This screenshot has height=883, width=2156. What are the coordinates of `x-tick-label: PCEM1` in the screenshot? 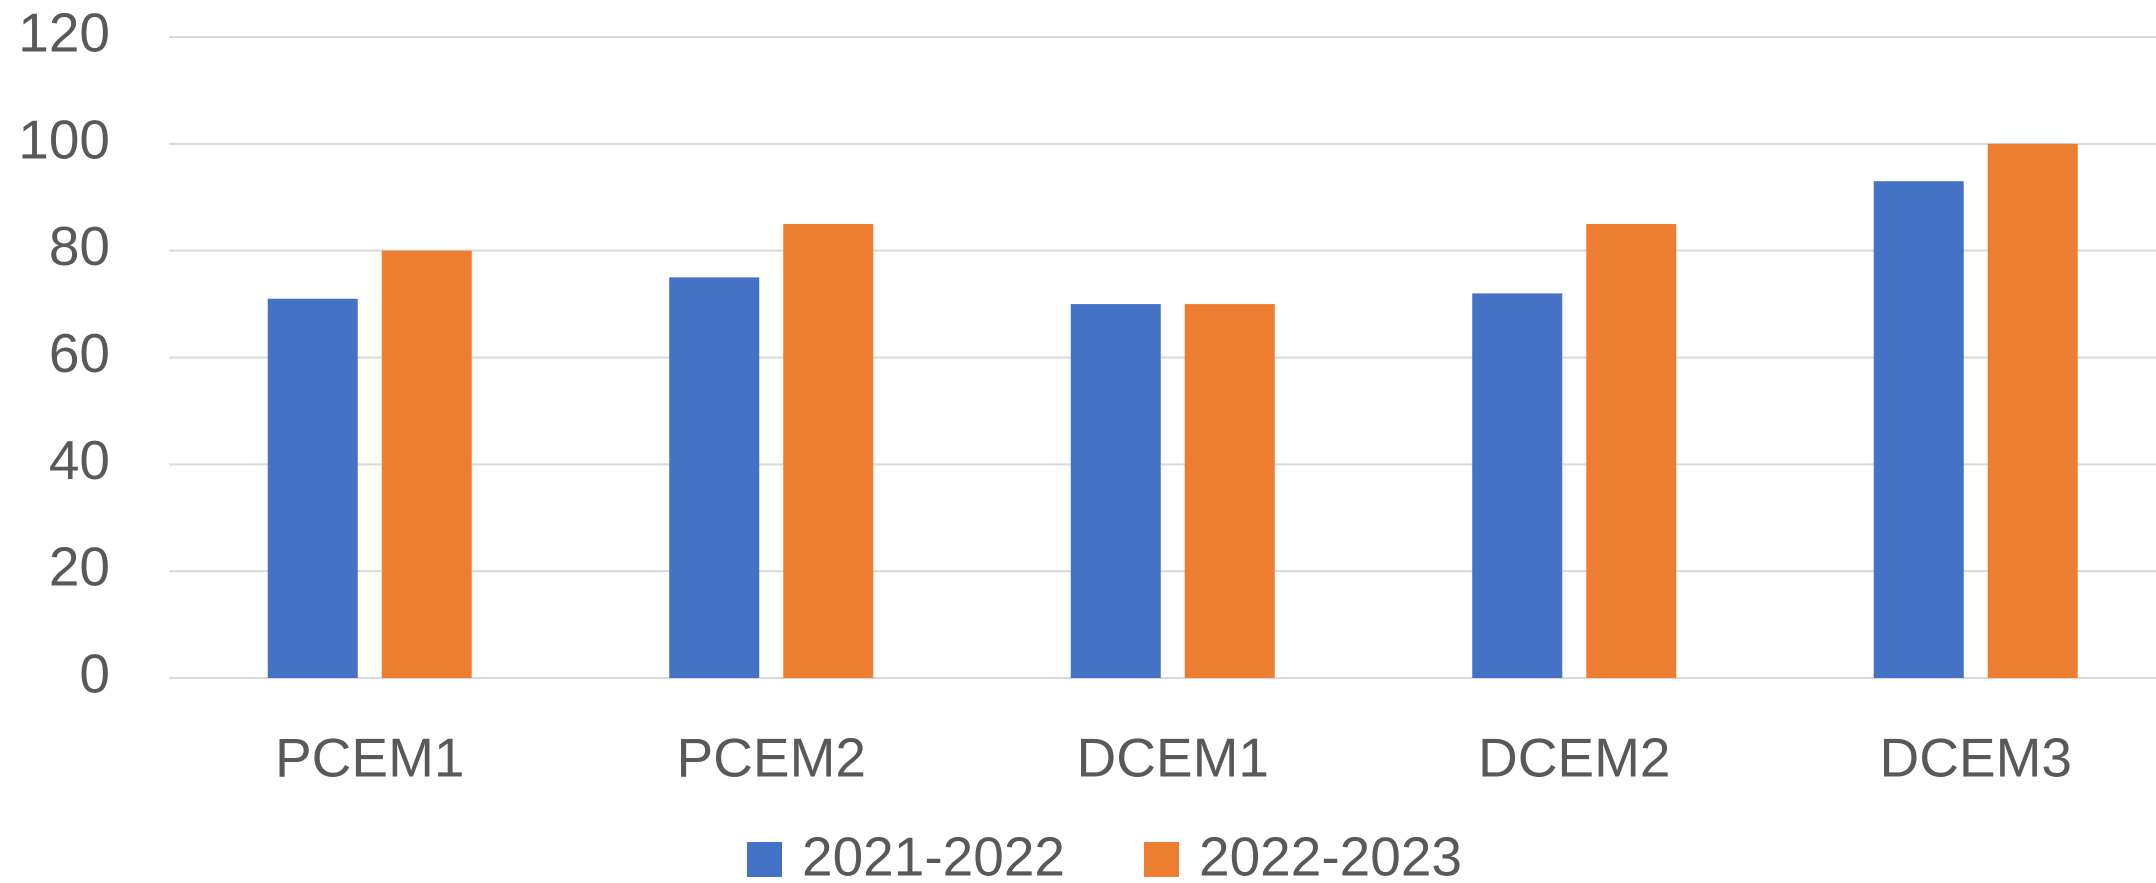 It's located at (370, 758).